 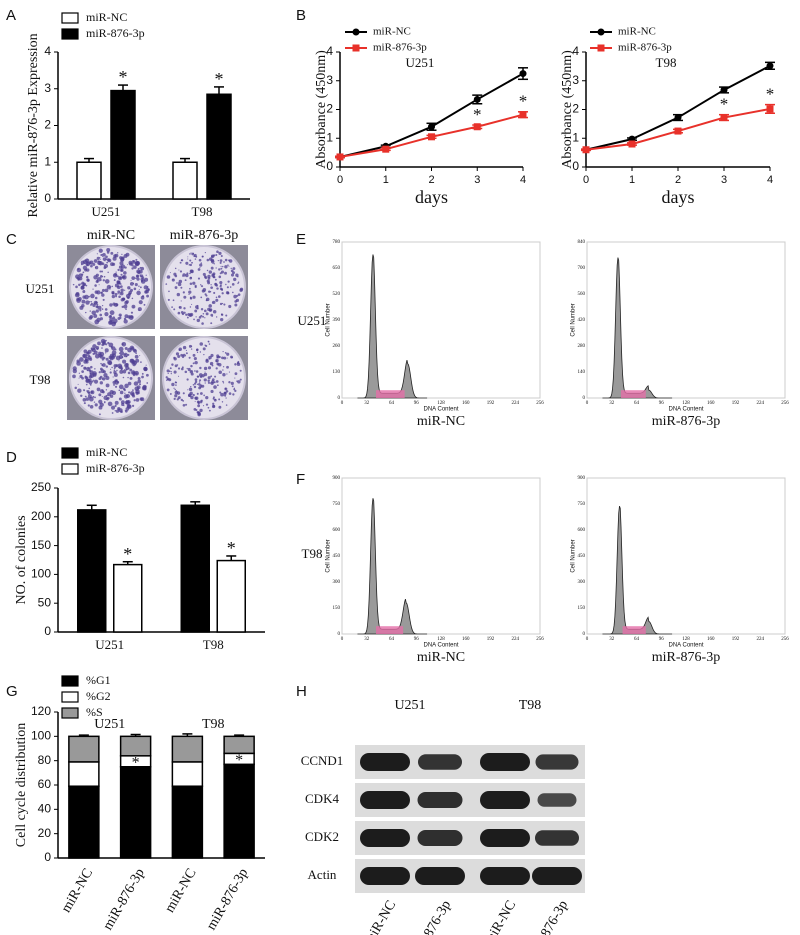 What do you see at coordinates (185, 180) in the screenshot?
I see `bar` at bounding box center [185, 180].